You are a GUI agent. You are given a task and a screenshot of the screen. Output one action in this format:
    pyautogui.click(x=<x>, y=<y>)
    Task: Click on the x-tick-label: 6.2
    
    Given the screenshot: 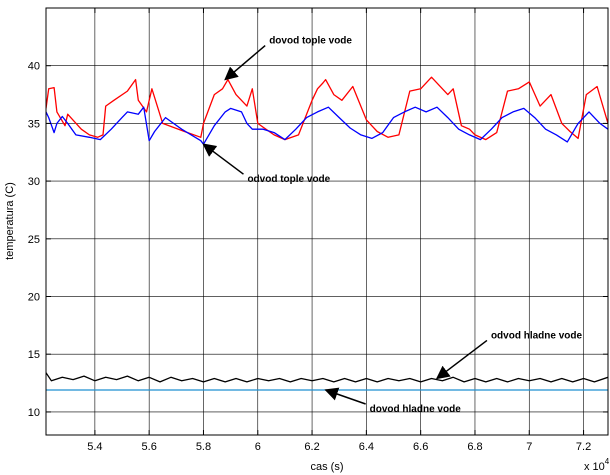 What is the action you would take?
    pyautogui.click(x=311, y=447)
    